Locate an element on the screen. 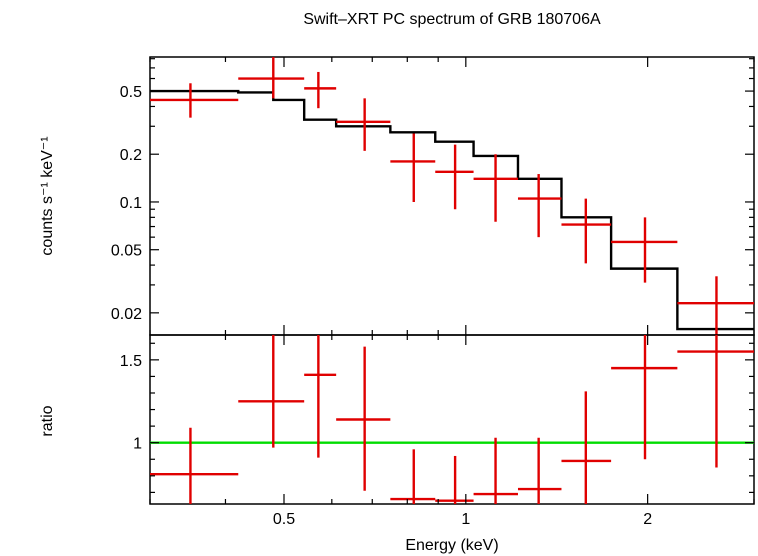  top-y-tick-label: 0.1 is located at coordinates (131, 203).